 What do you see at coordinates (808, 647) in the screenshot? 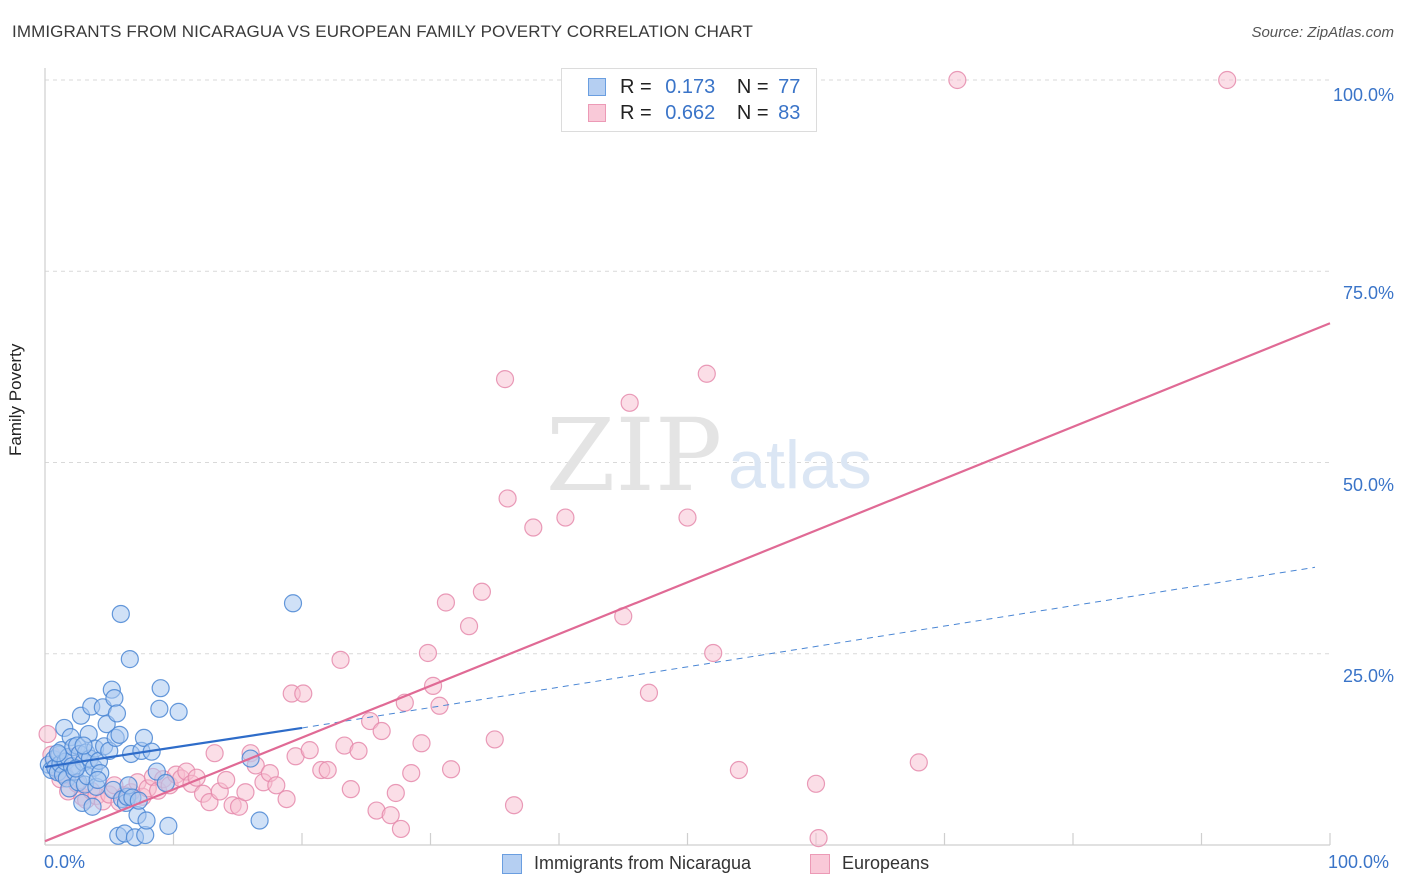
I see `nicaragua-trend-extension` at bounding box center [808, 647].